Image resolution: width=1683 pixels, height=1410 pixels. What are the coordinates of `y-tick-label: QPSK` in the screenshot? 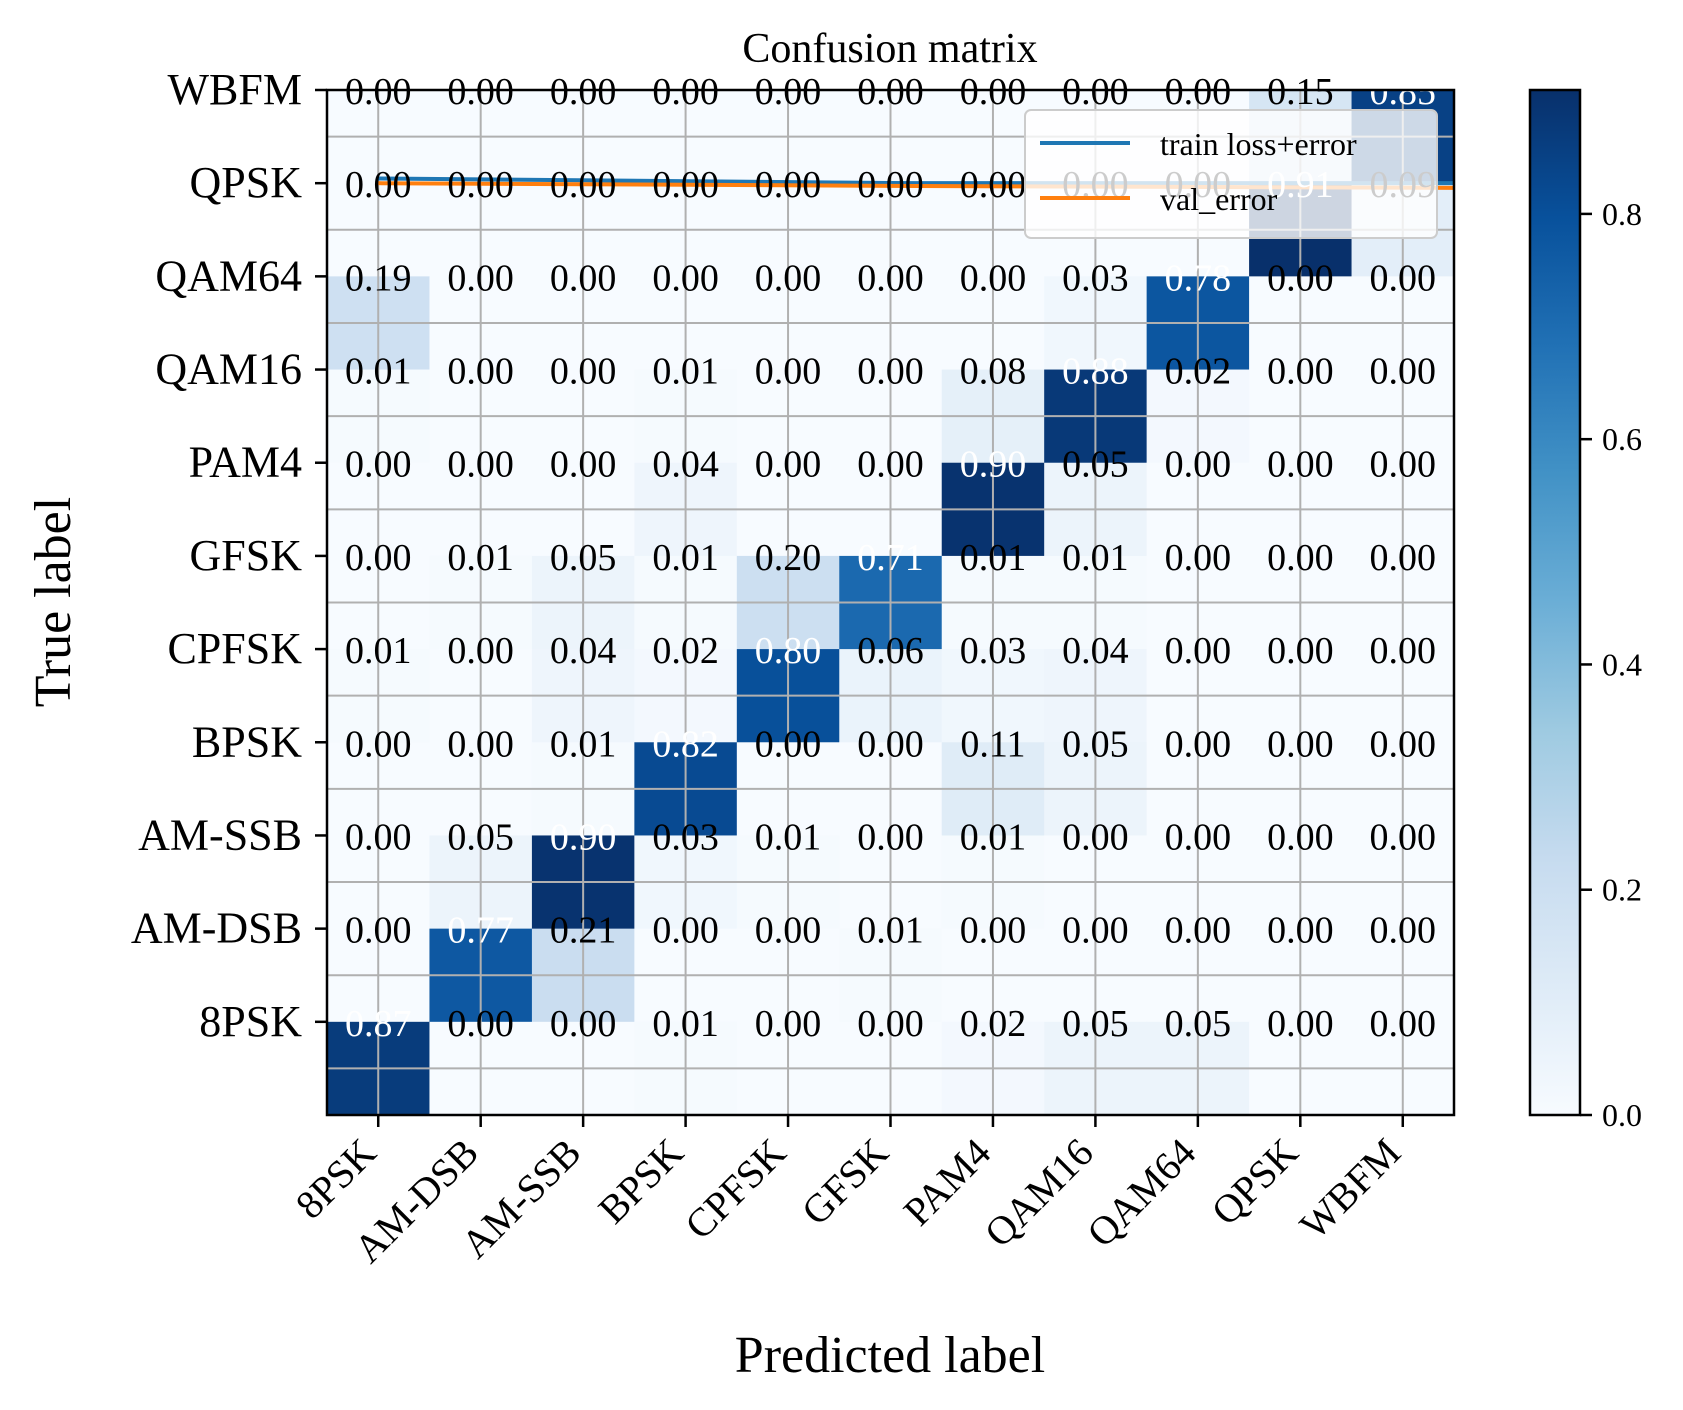 It's located at (246, 182).